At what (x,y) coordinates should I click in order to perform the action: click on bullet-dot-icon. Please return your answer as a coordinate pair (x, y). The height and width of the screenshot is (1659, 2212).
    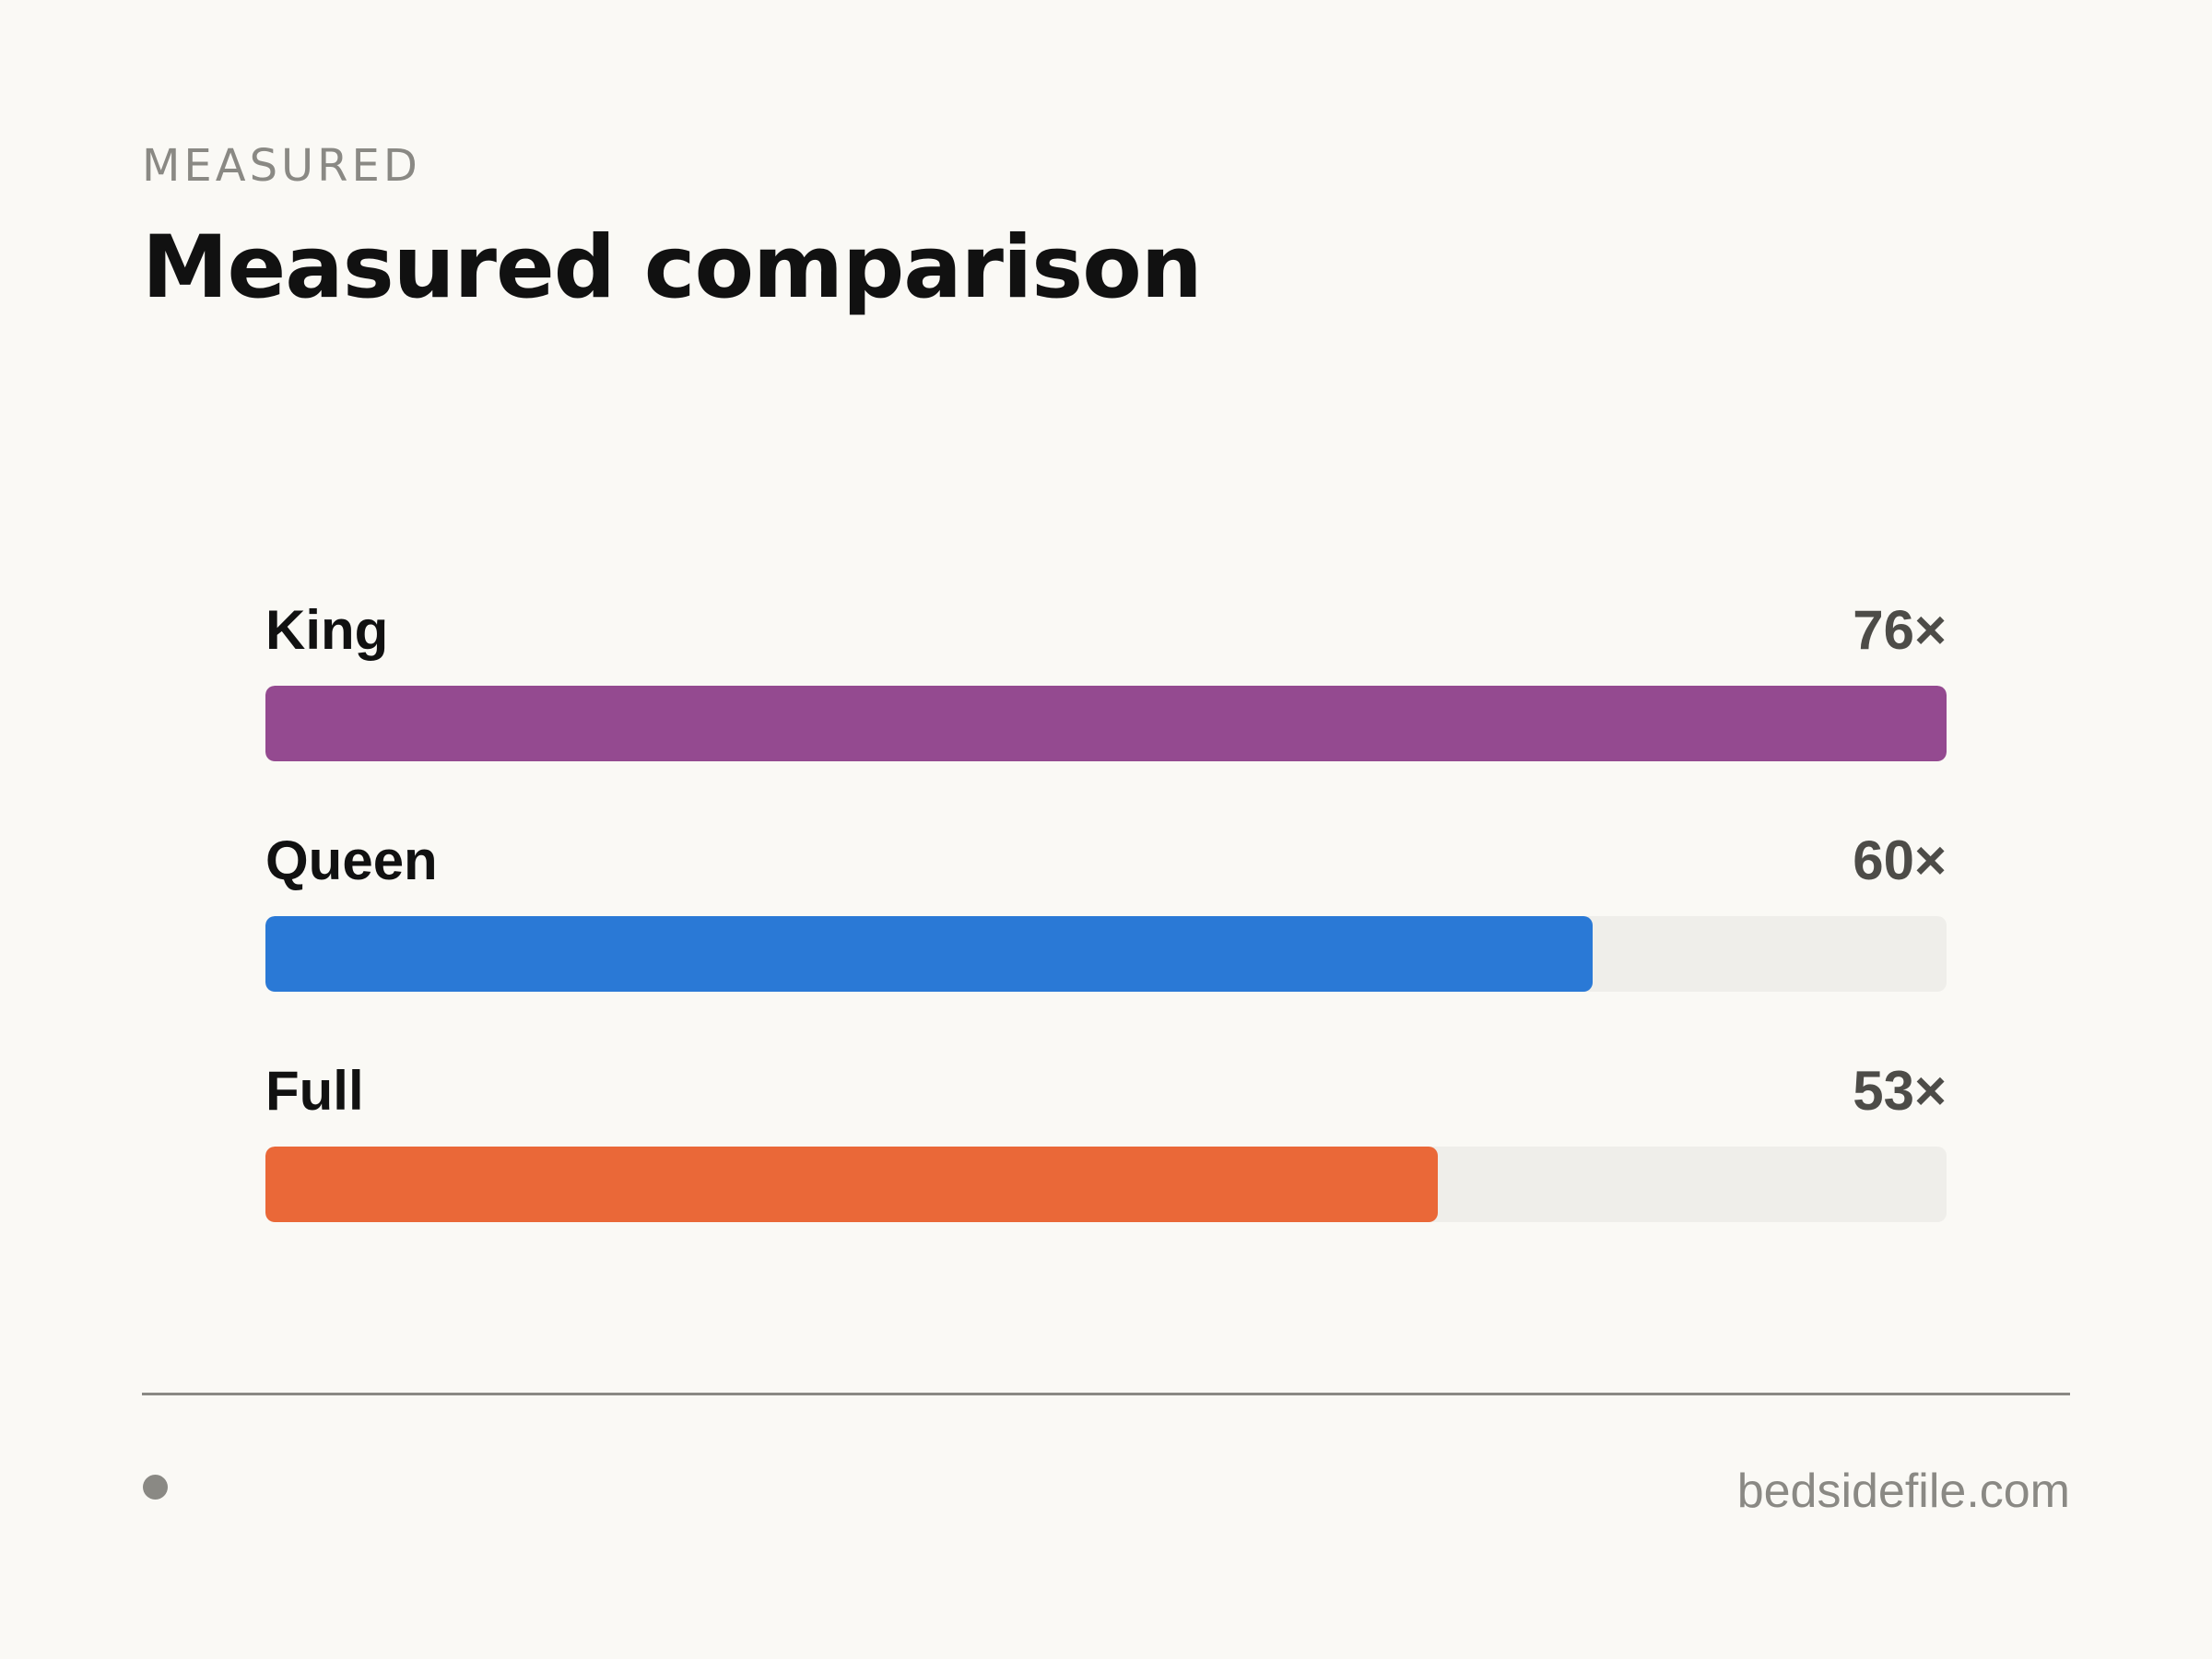
    Looking at the image, I should click on (155, 1487).